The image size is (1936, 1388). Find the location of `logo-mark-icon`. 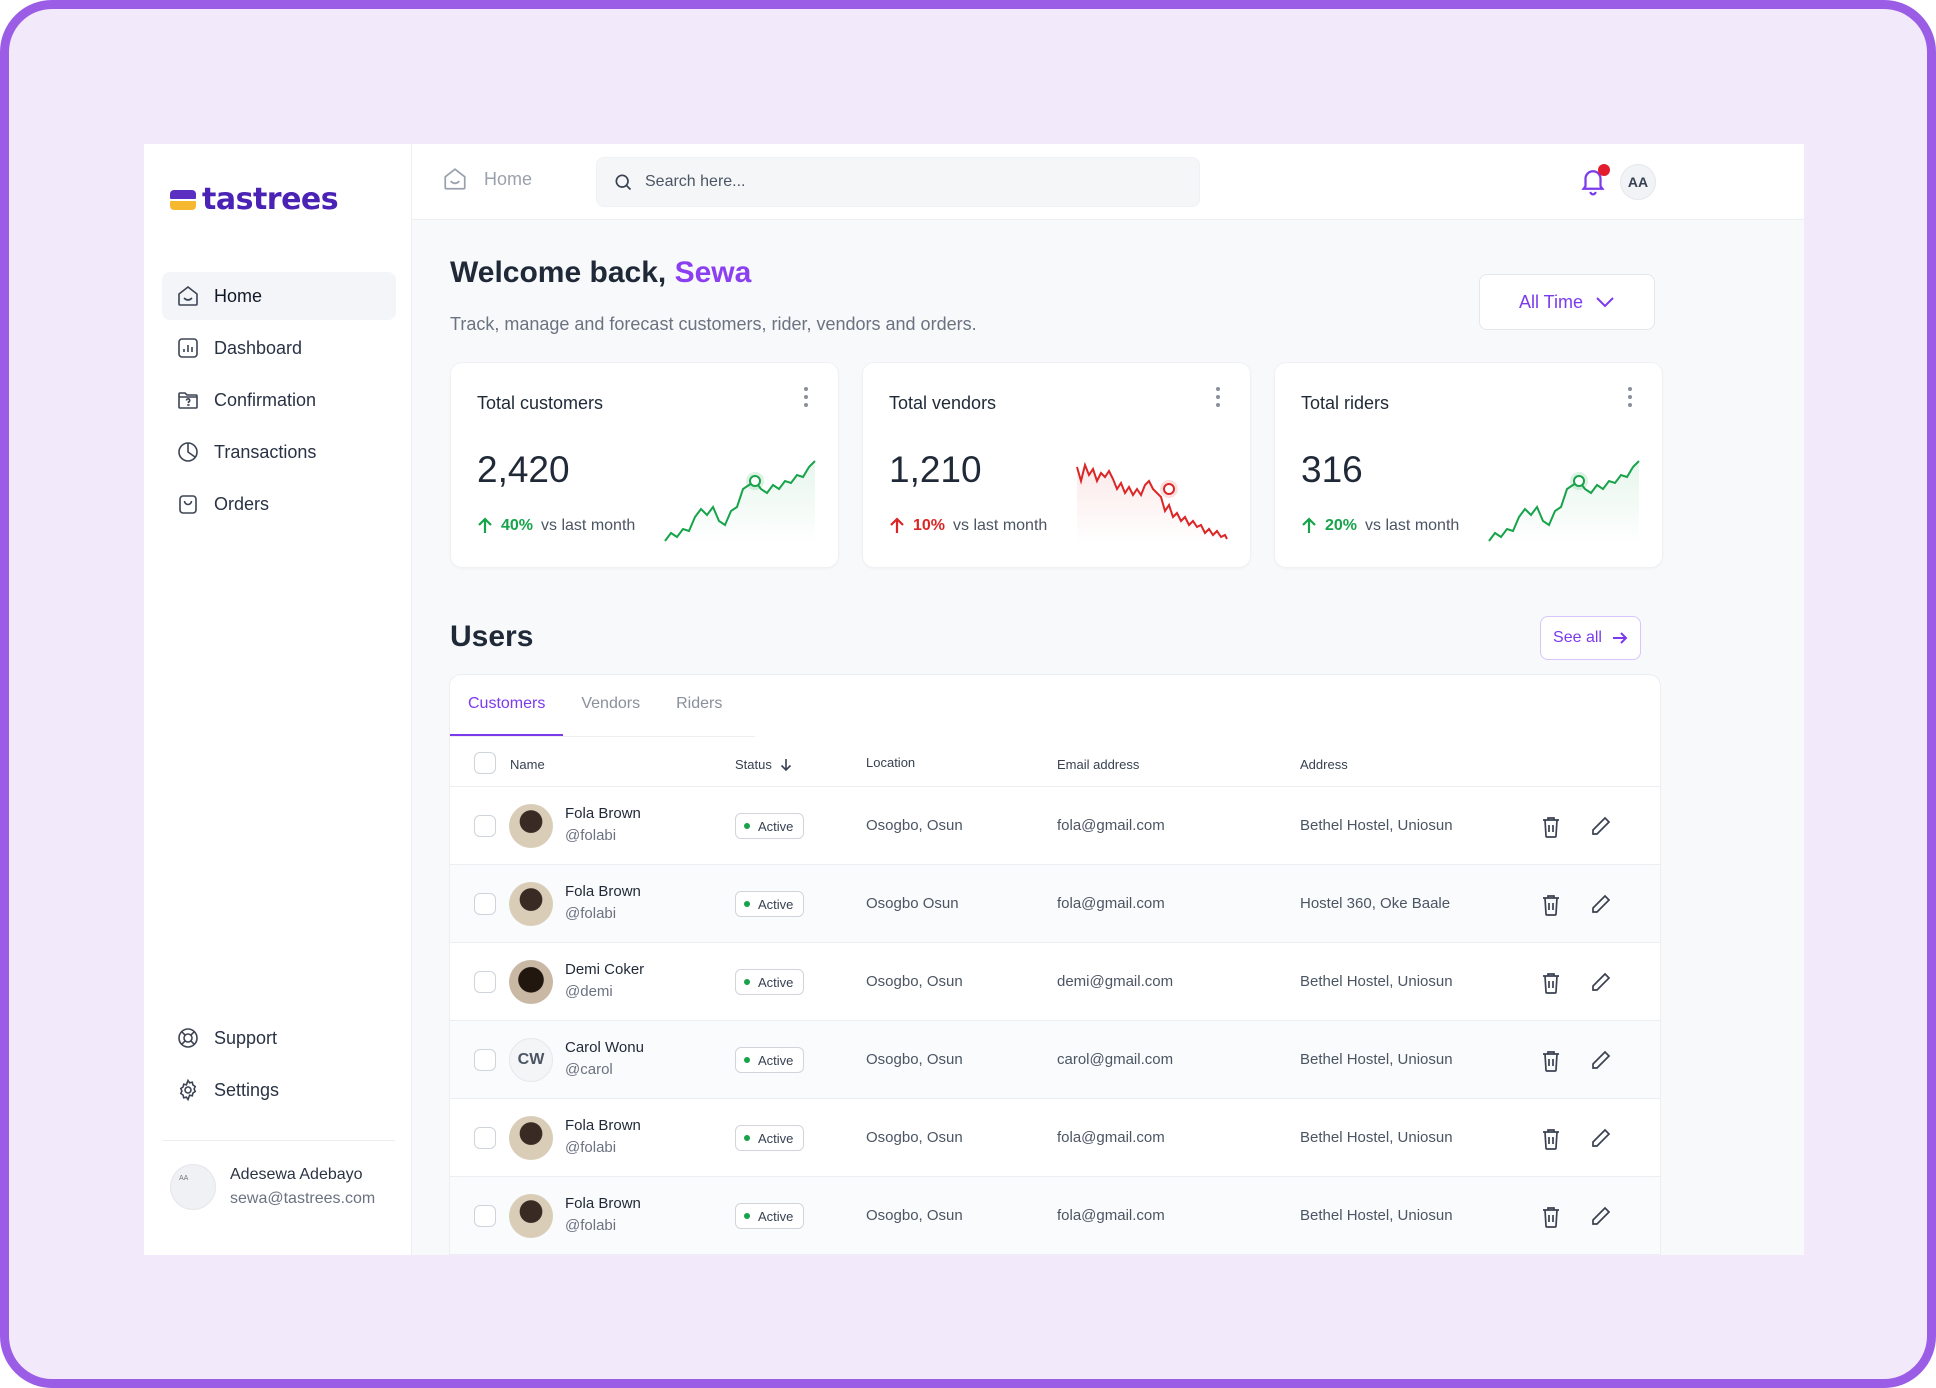

logo-mark-icon is located at coordinates (183, 200).